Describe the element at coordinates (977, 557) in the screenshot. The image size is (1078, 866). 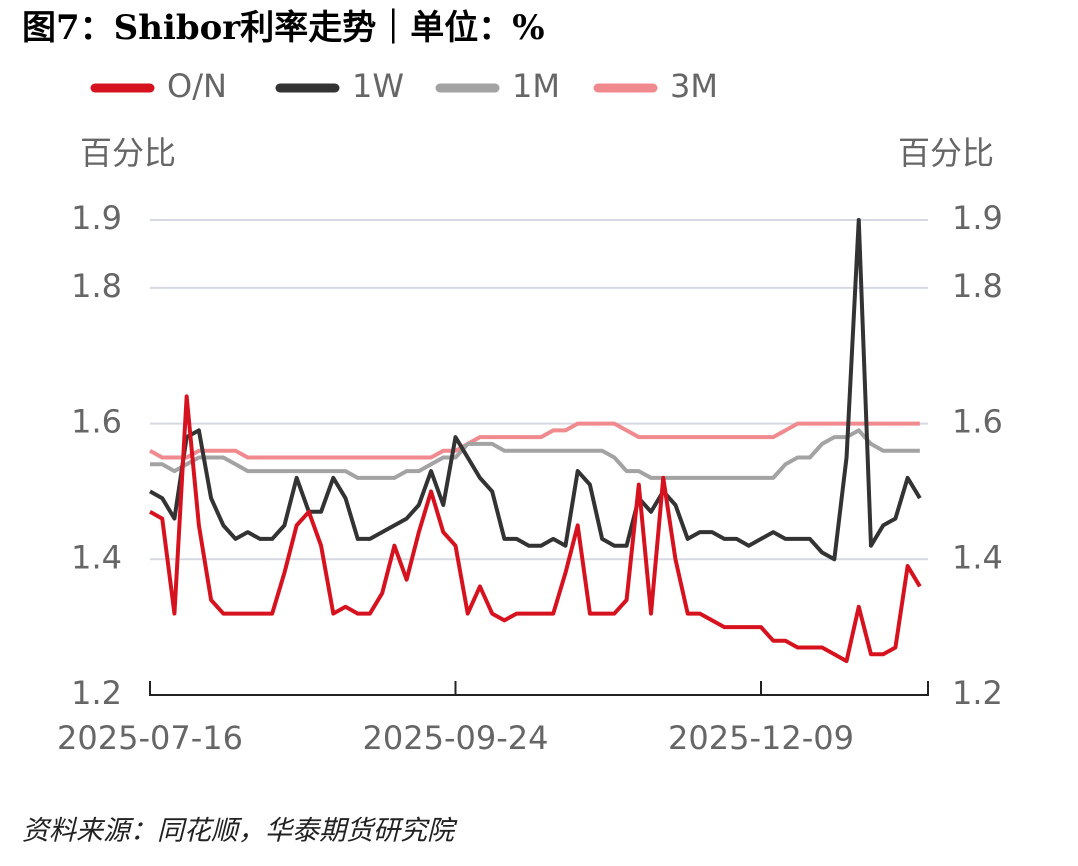
I see `y2-tick-label: 1.4` at that location.